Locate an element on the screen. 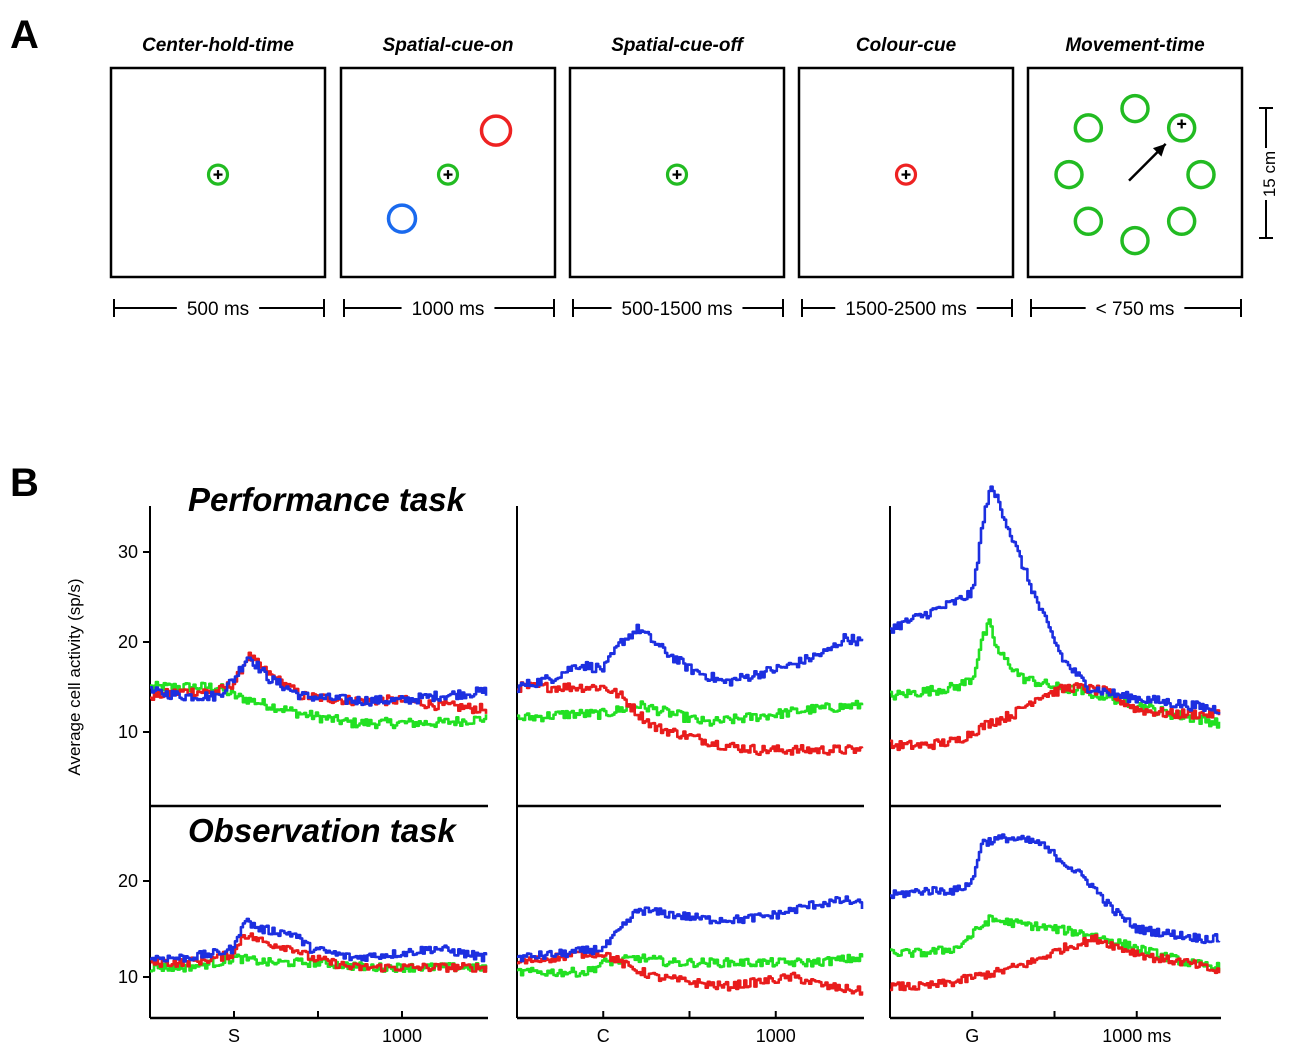 This screenshot has height=1046, width=1291. phase-duration-4: < 750 ms is located at coordinates (1135, 309).